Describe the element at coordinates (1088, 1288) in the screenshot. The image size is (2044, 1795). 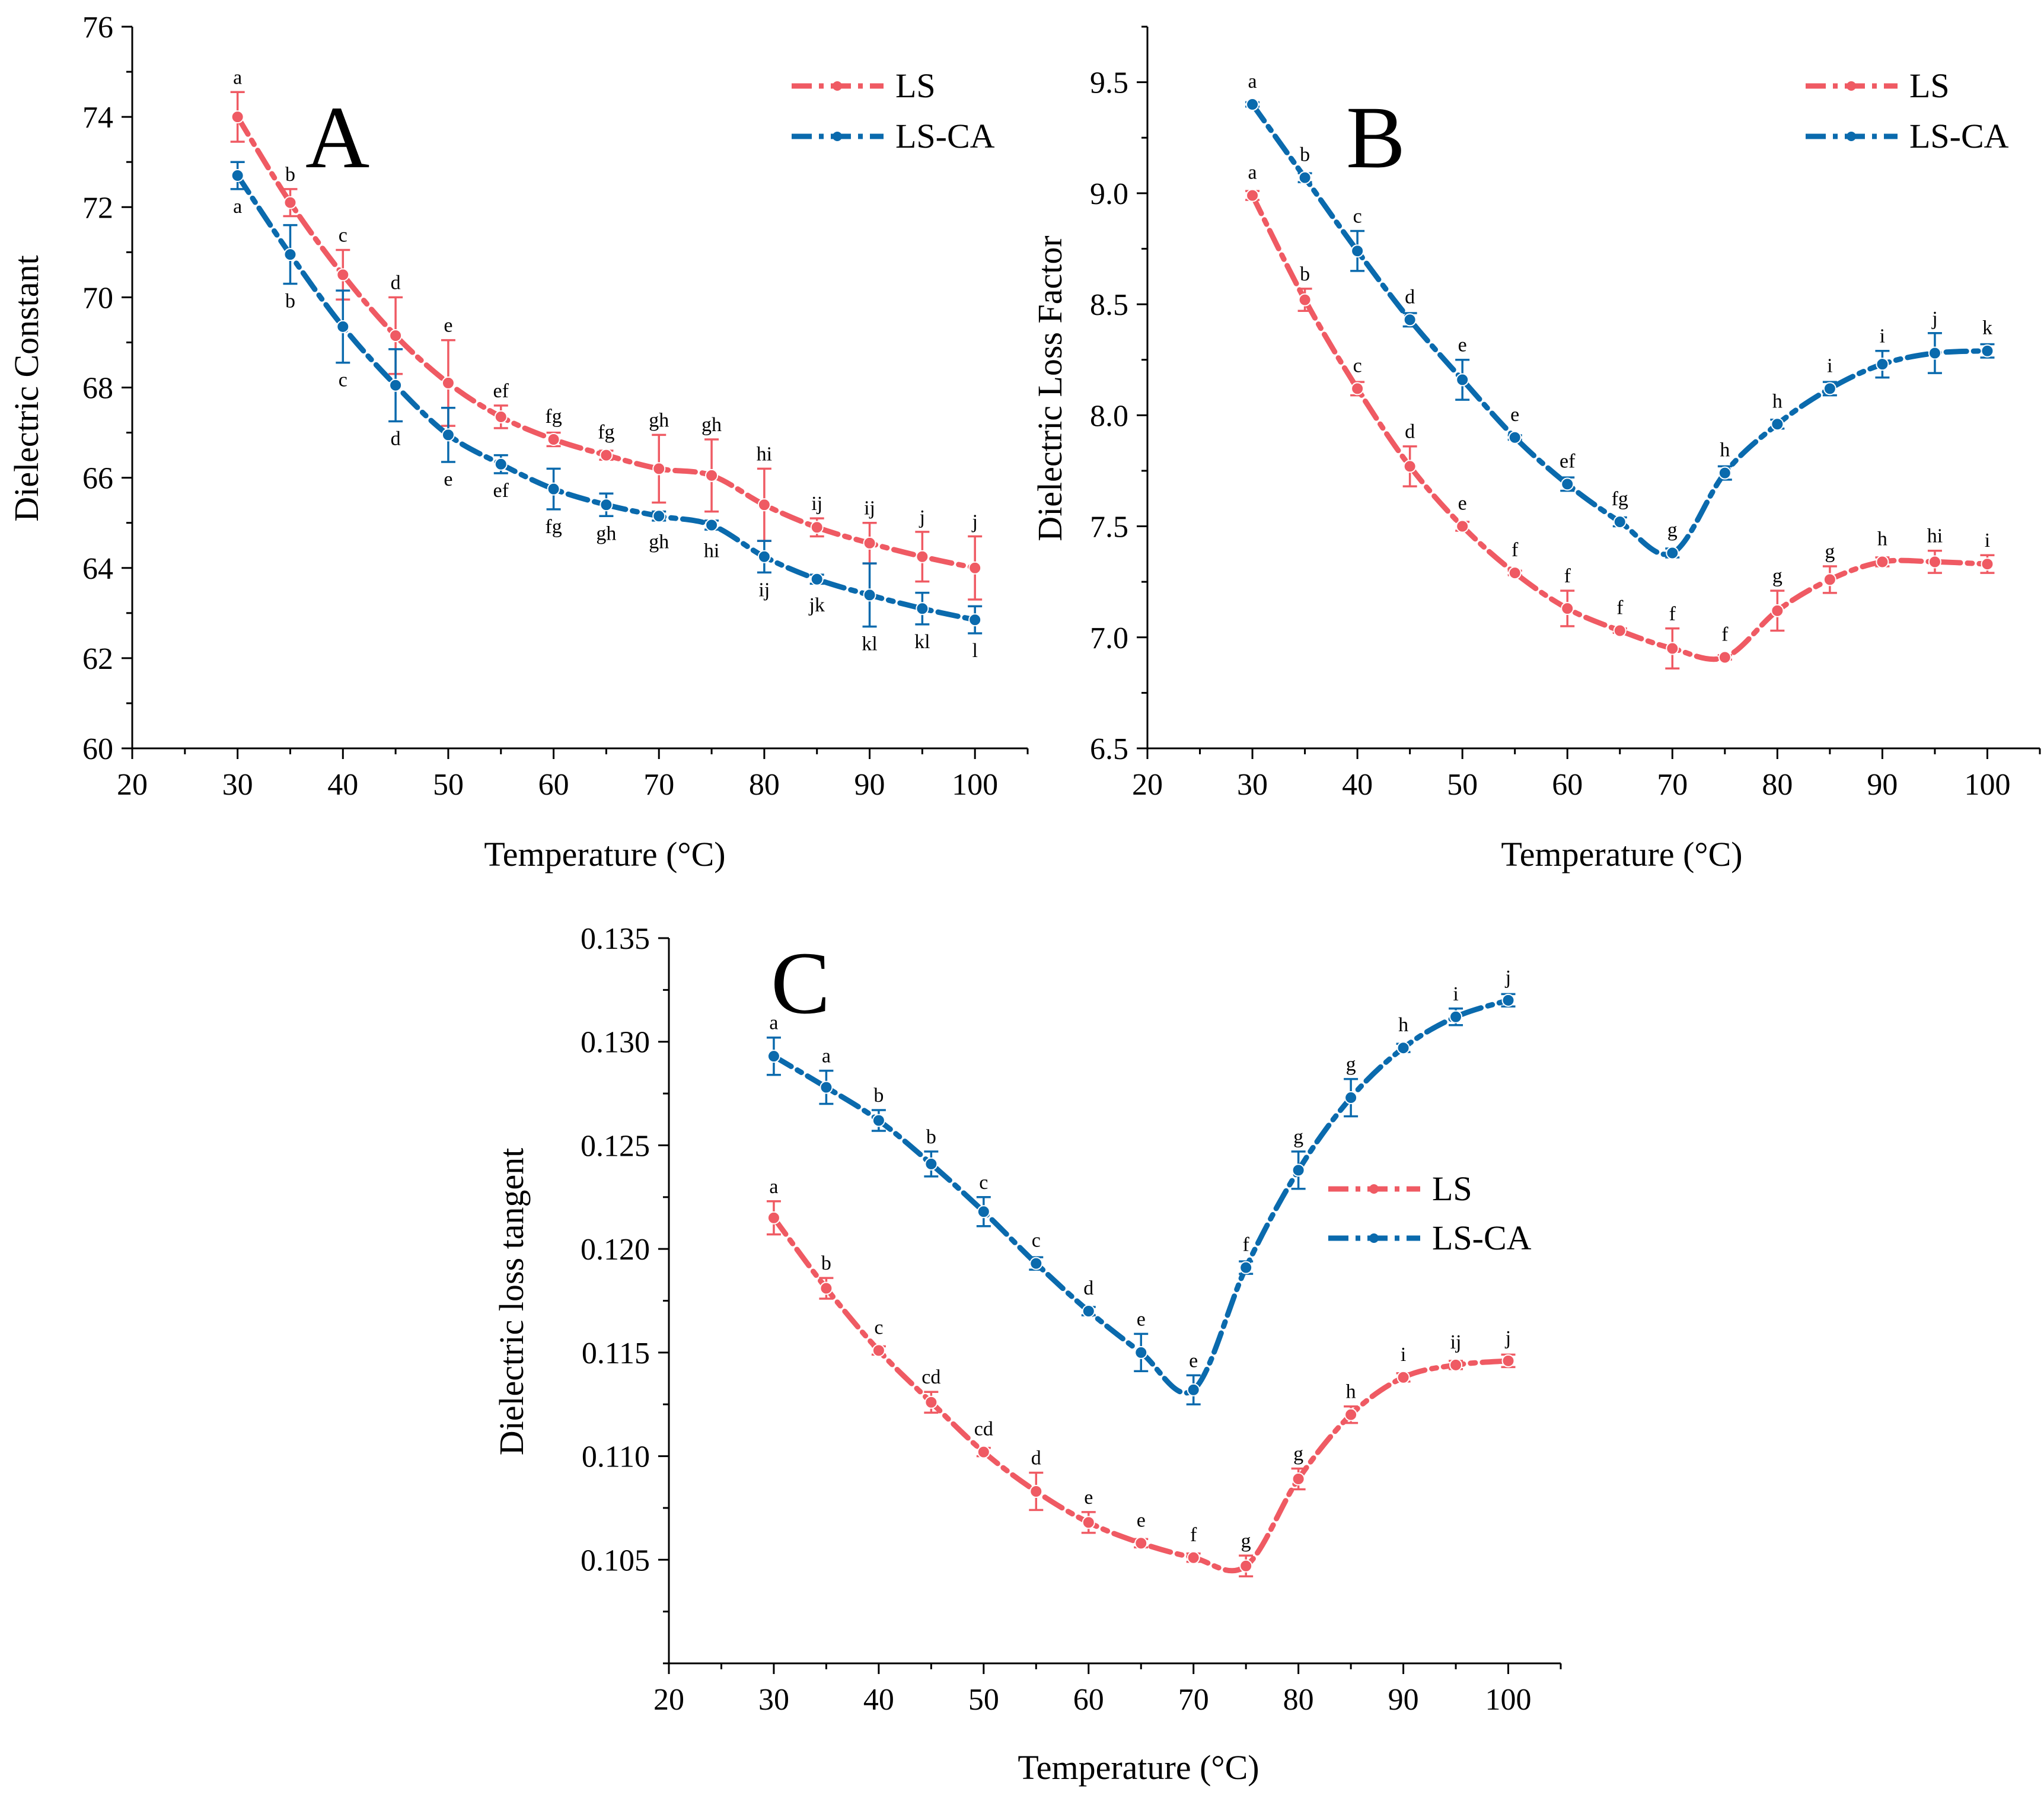
I see `panel-c-series-ls-ca-sig-letter-60: d` at that location.